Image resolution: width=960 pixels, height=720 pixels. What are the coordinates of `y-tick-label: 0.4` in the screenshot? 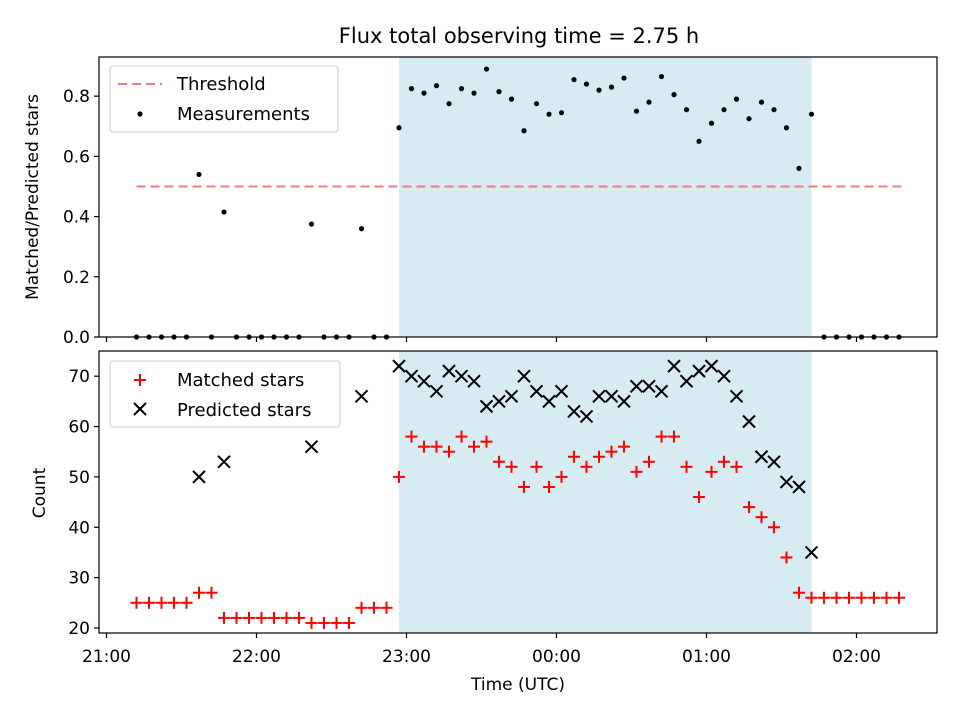 It's located at (76, 218).